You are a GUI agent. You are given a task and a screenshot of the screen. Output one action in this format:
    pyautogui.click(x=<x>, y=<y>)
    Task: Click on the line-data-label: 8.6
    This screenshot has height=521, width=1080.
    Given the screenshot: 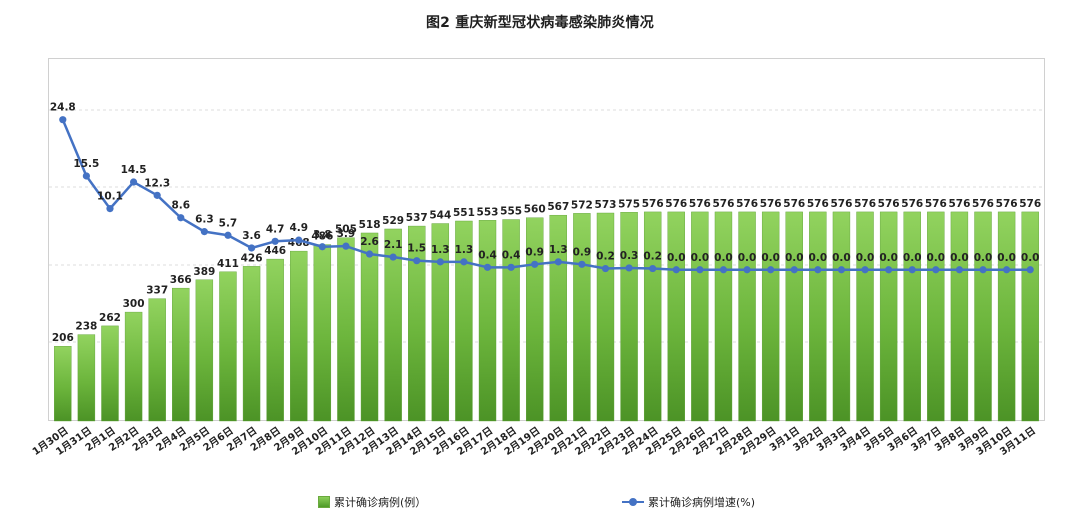 What is the action you would take?
    pyautogui.click(x=180, y=206)
    